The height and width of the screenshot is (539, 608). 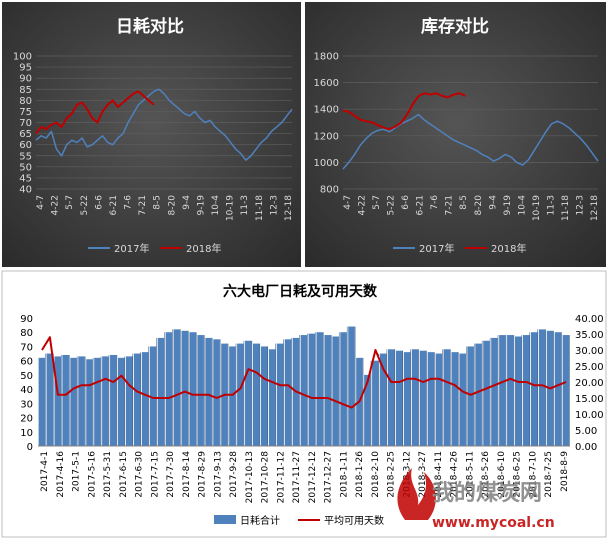 I want to click on x-tick-label: 2017-4-16, so click(x=61, y=474).